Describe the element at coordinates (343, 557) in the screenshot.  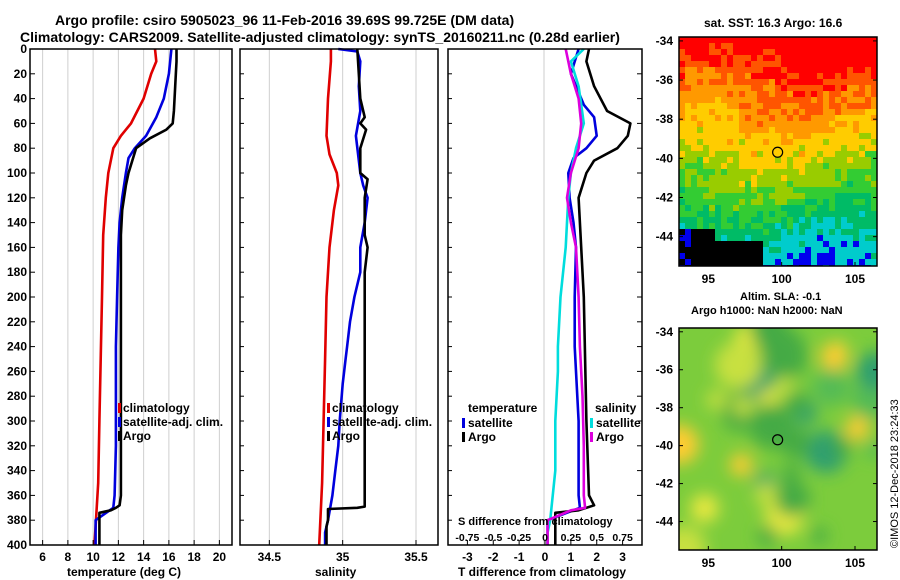
I see `x-tick-label: 35` at that location.